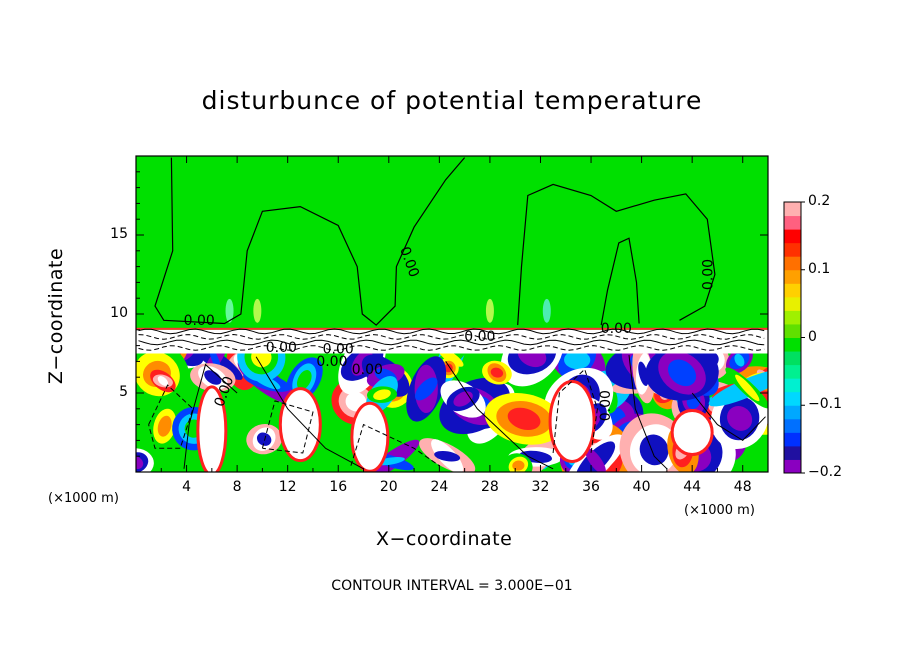 This screenshot has width=904, height=654. What do you see at coordinates (812, 336) in the screenshot?
I see `colorbar-tick-label: 0` at bounding box center [812, 336].